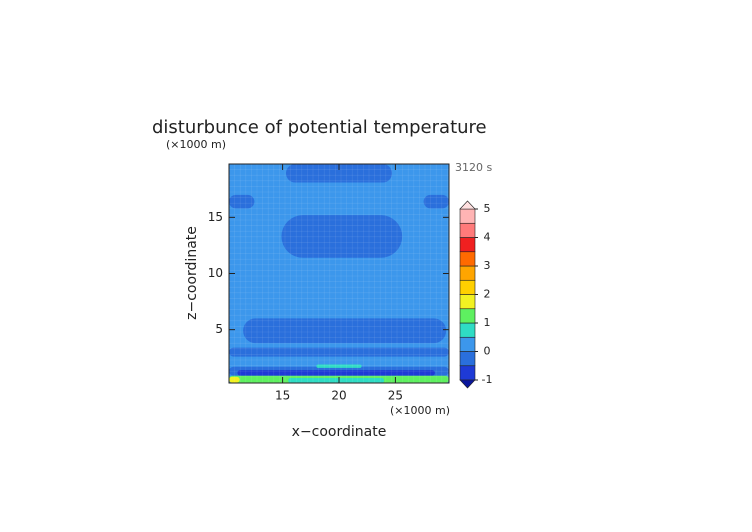 The width and height of the screenshot is (752, 532). What do you see at coordinates (487, 265) in the screenshot?
I see `colorbar-tick-label: 3` at bounding box center [487, 265].